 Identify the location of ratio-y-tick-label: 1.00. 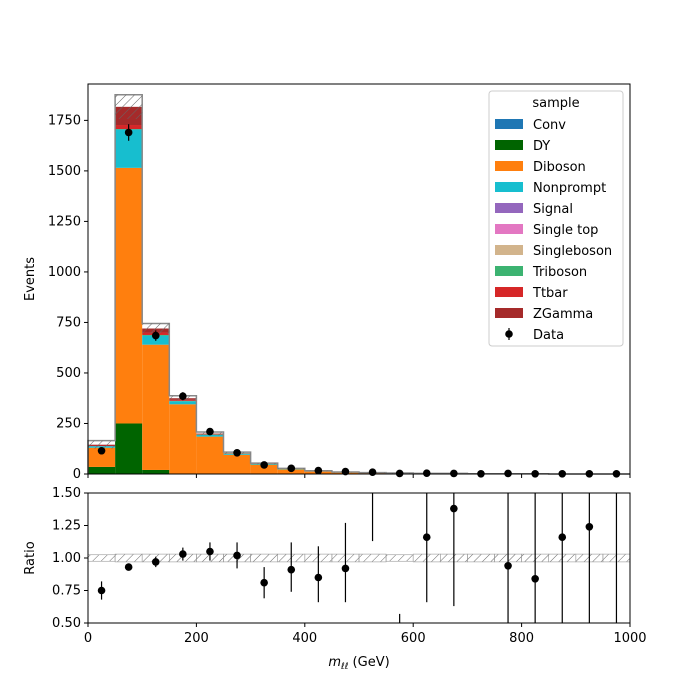
(66, 558).